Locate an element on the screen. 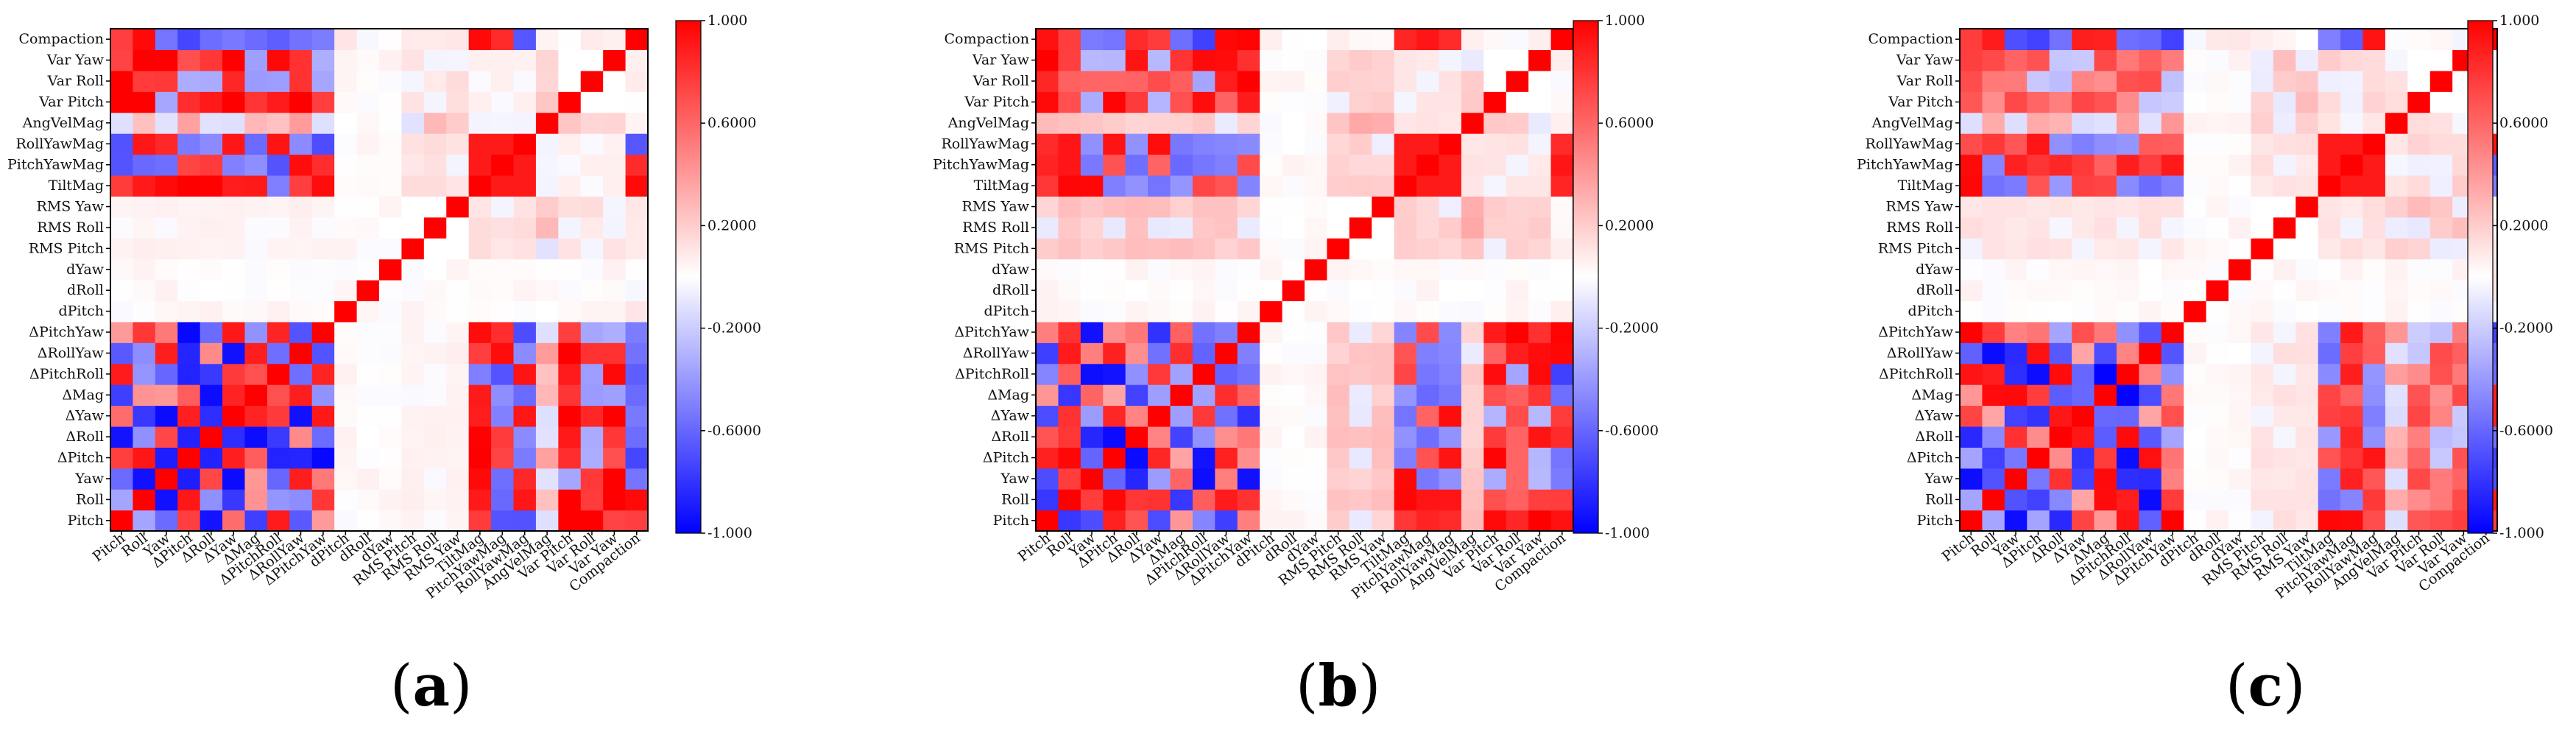 The image size is (2576, 746). y-tick-label: dRoll is located at coordinates (1010, 290).